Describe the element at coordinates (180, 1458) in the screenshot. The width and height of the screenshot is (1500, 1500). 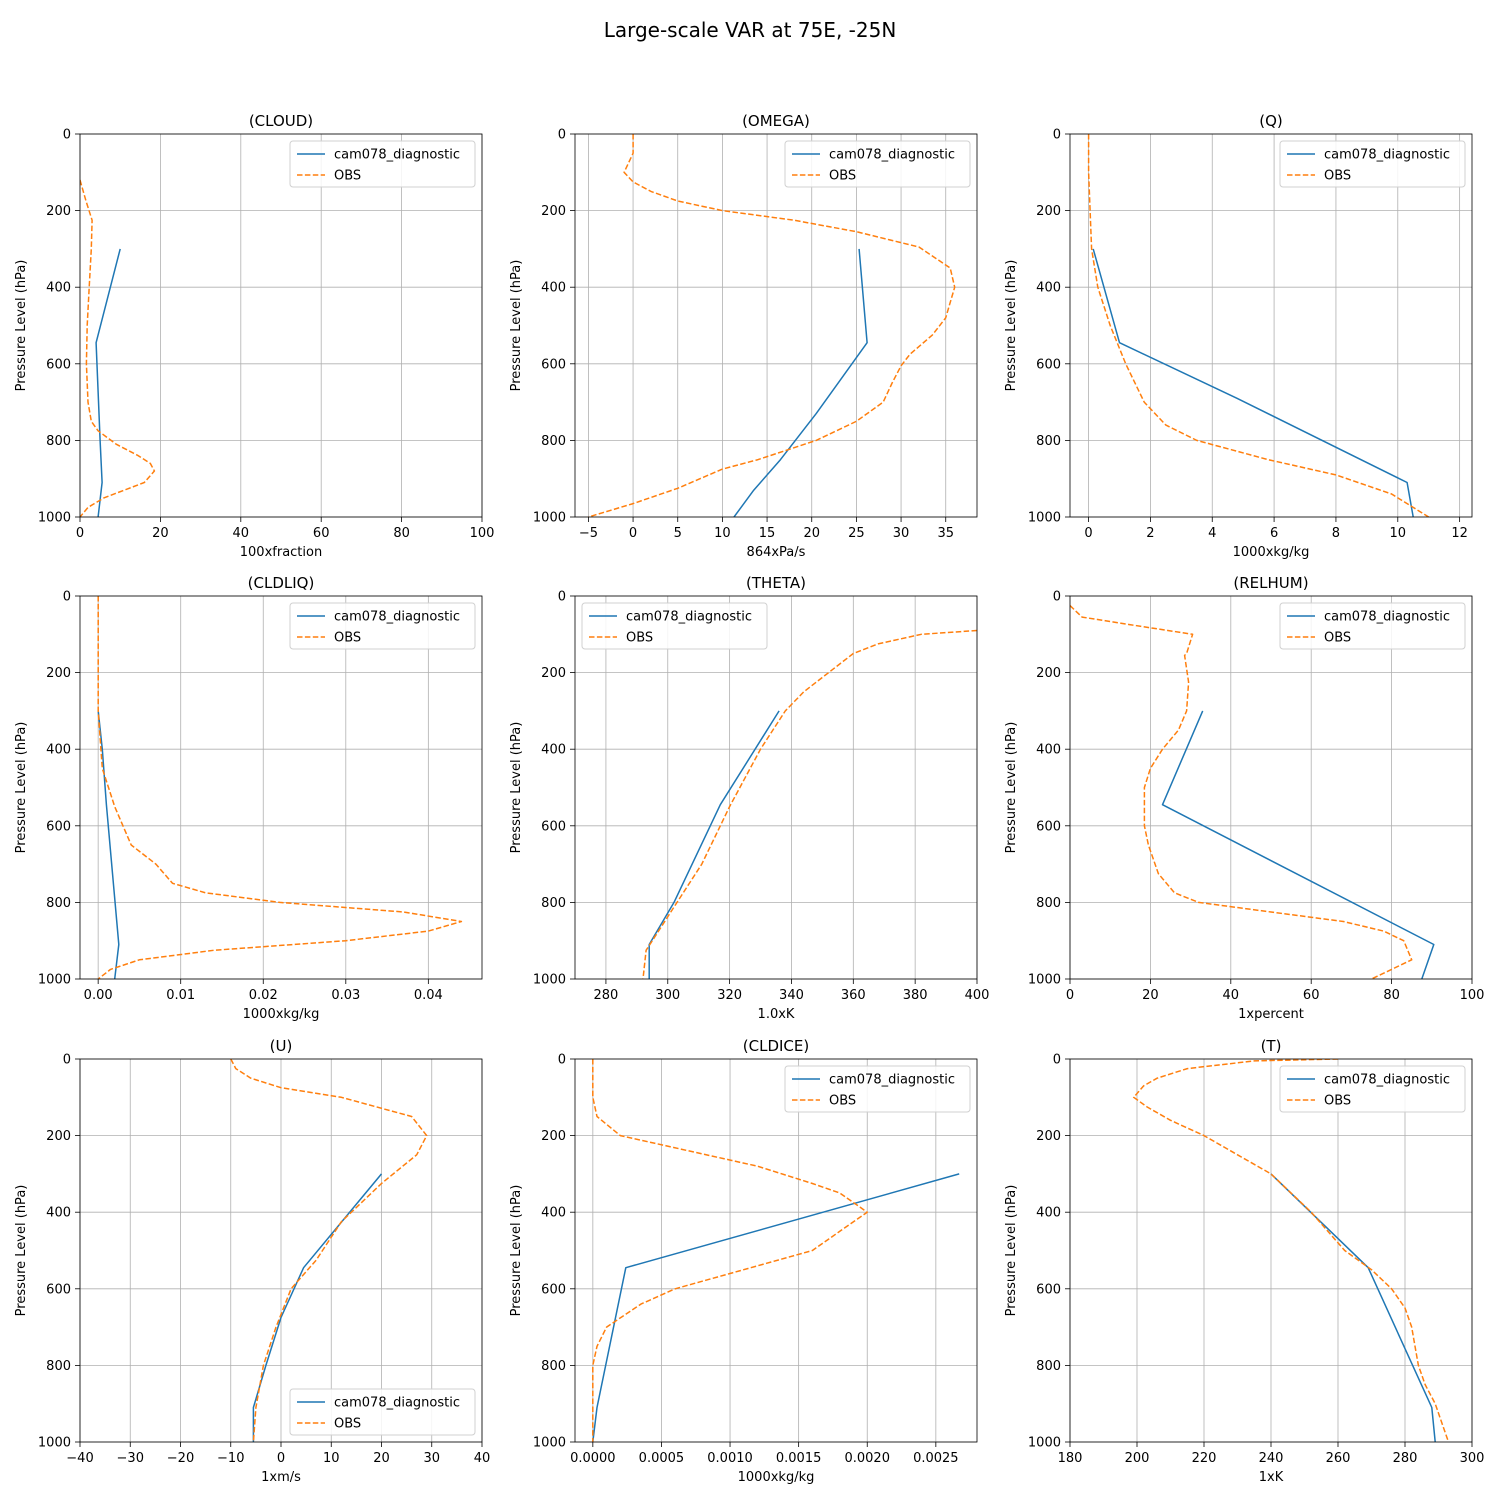
I see `x-tick-label: −20` at that location.